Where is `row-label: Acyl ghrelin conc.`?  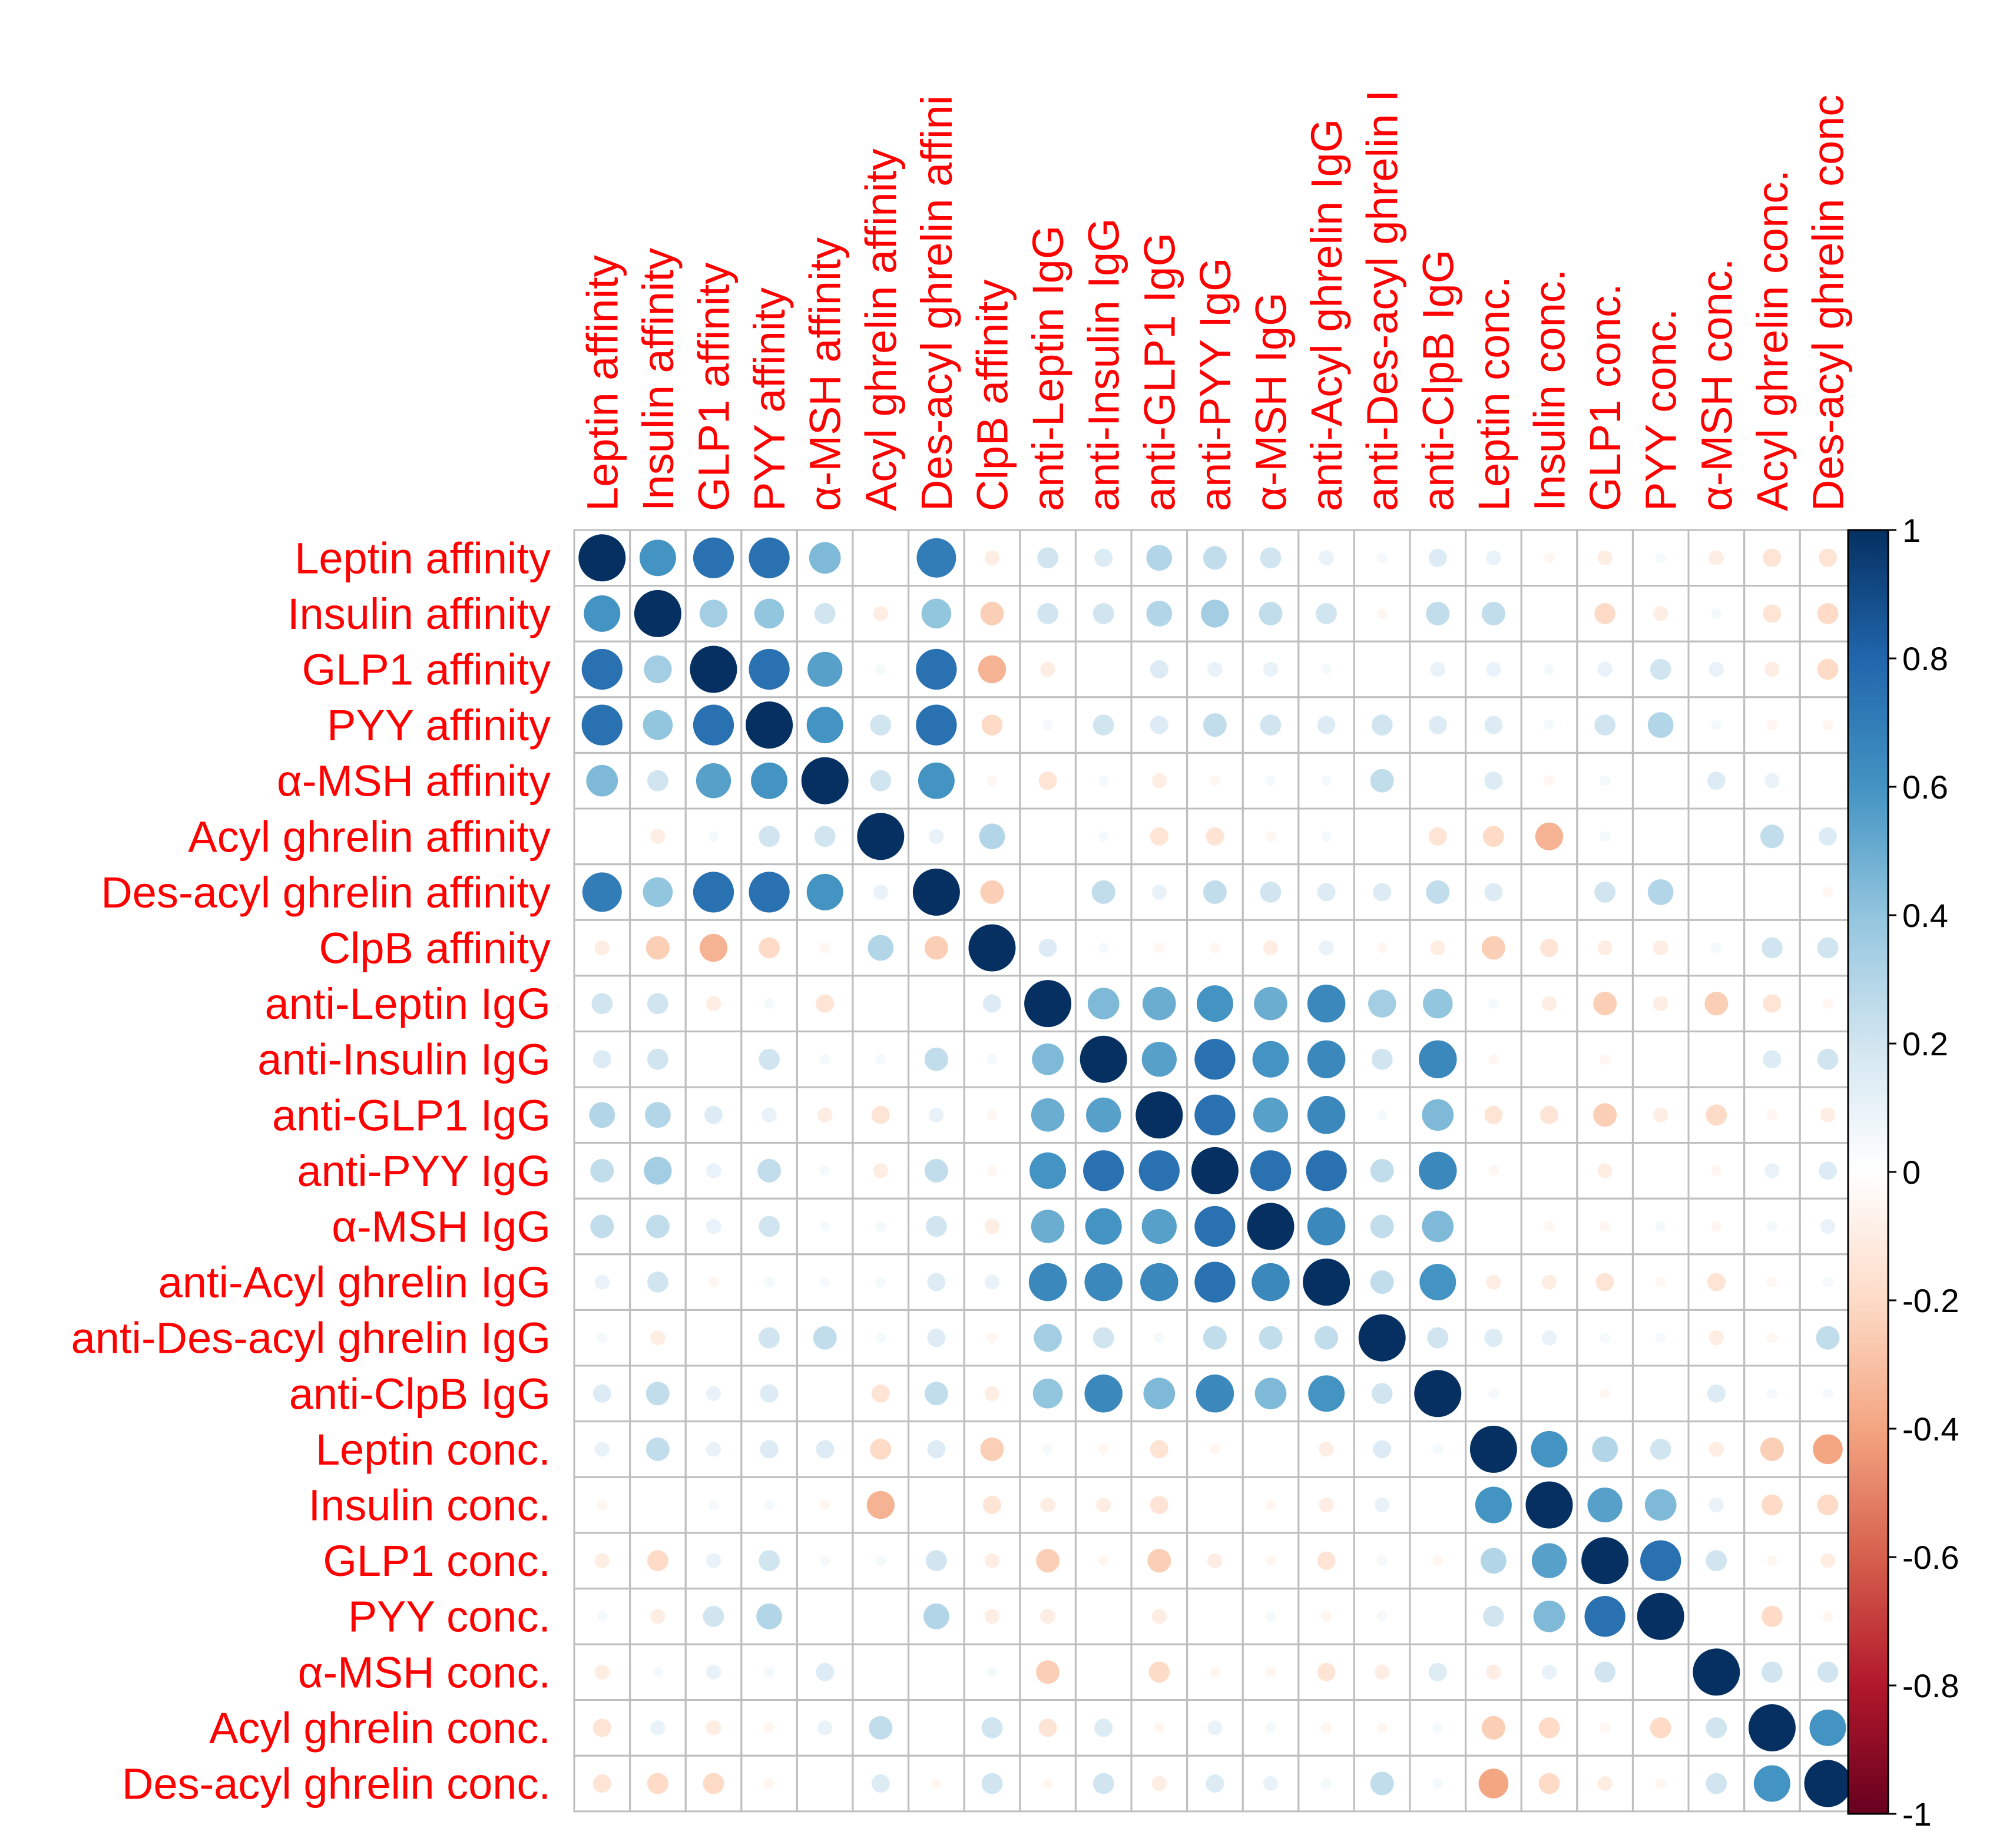
row-label: Acyl ghrelin conc. is located at coordinates (380, 1728).